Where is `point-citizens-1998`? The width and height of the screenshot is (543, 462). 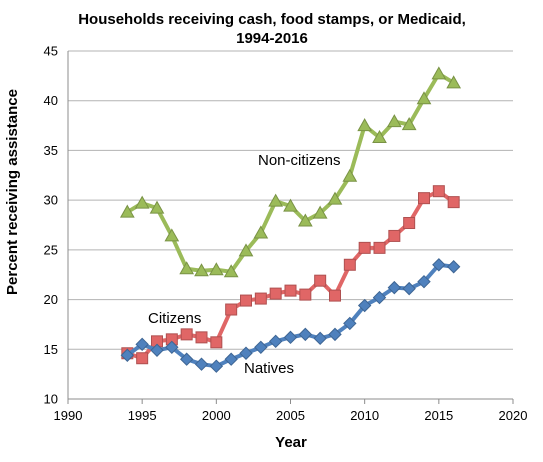
point-citizens-1998 is located at coordinates (186, 334).